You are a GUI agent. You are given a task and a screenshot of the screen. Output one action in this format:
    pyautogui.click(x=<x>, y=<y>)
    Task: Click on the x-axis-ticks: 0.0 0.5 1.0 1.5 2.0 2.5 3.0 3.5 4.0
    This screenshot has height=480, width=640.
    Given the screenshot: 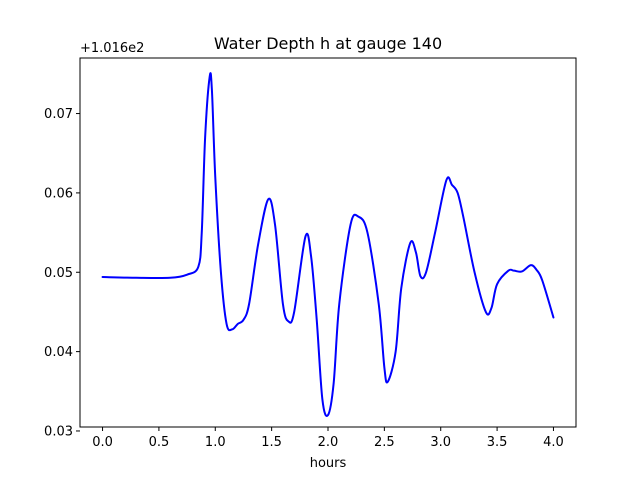 What is the action you would take?
    pyautogui.click(x=328, y=438)
    